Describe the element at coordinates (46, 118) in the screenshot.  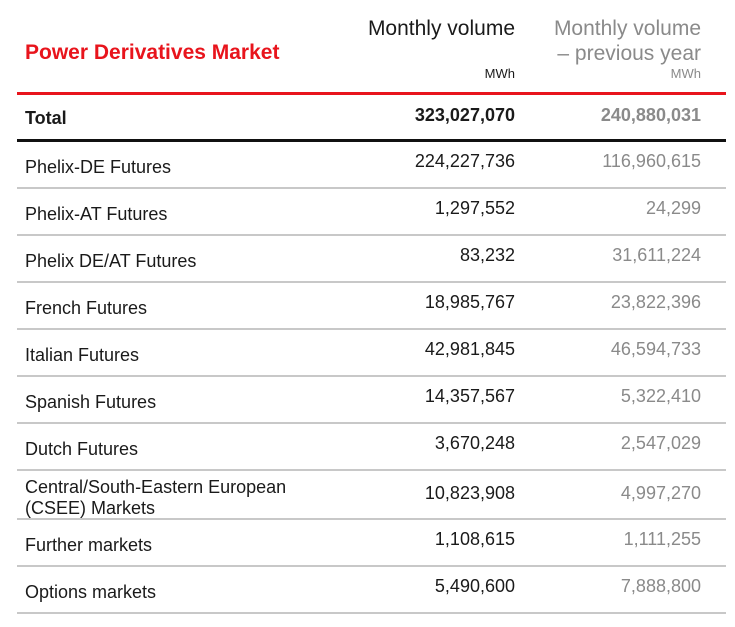
I see `total-label: Total` at that location.